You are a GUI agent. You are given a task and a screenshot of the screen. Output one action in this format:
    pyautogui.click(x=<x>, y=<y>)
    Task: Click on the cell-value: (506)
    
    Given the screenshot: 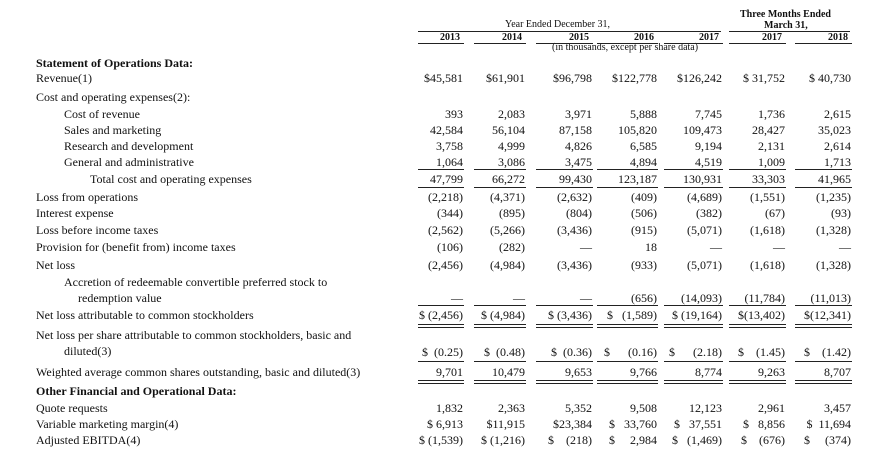 What is the action you would take?
    pyautogui.click(x=644, y=213)
    